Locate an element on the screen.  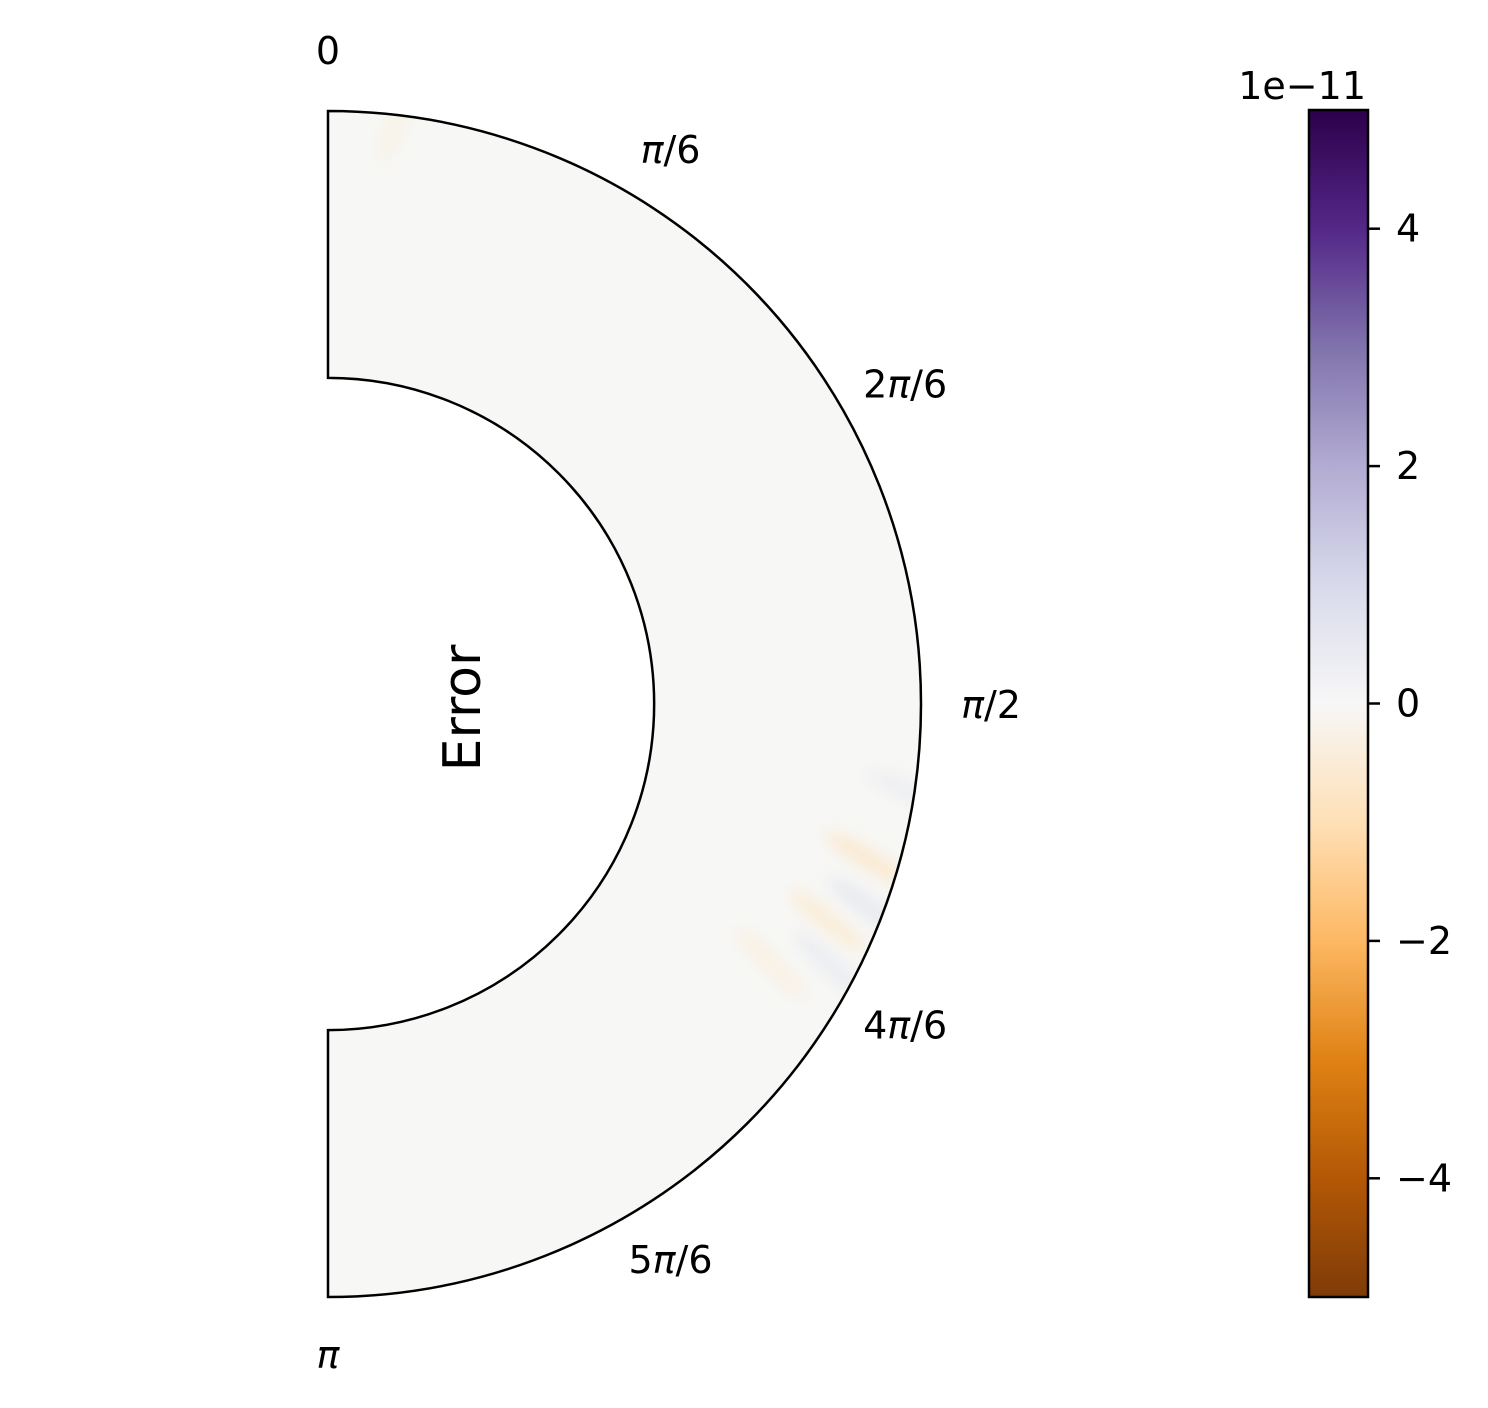
angle-tick-label: 2π/6 is located at coordinates (905, 385).